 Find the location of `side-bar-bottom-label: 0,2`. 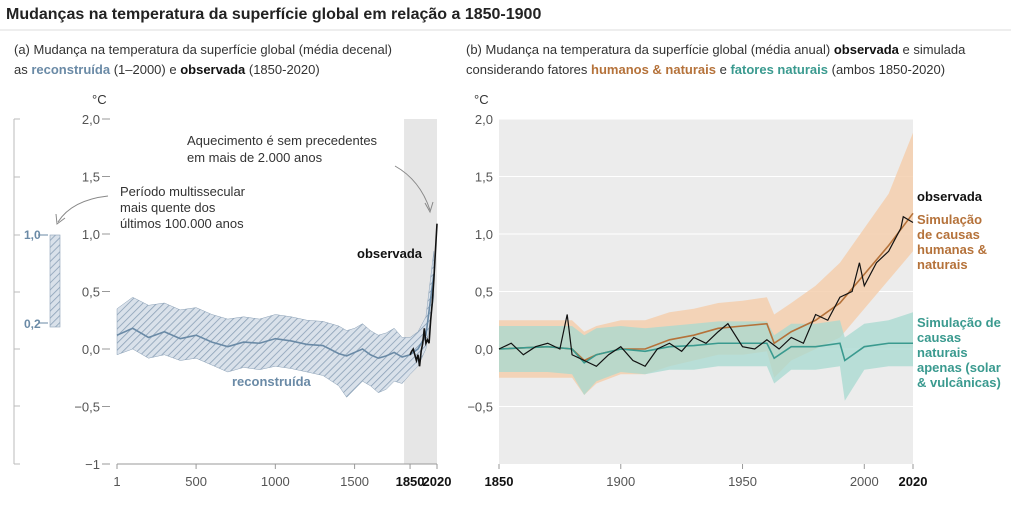

side-bar-bottom-label: 0,2 is located at coordinates (32, 324).